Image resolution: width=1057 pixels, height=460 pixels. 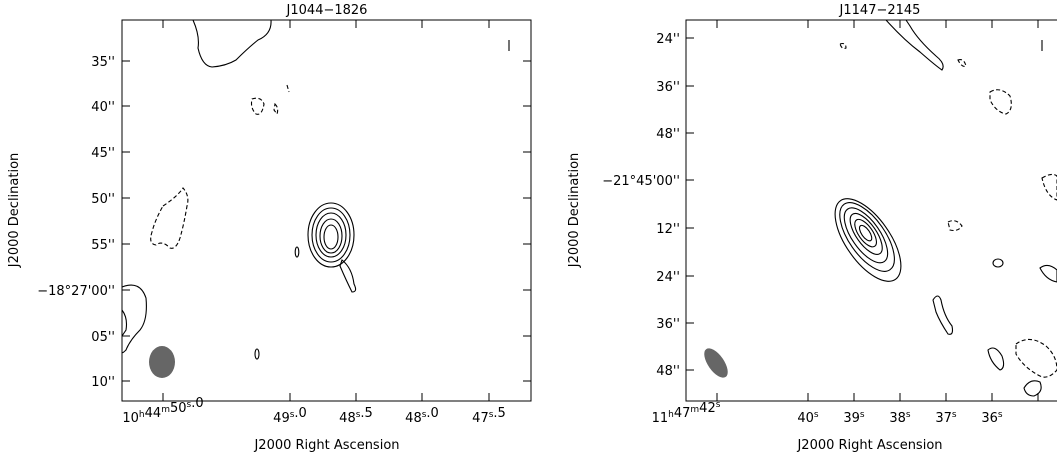 What do you see at coordinates (914, 45) in the screenshot?
I see `top-contour` at bounding box center [914, 45].